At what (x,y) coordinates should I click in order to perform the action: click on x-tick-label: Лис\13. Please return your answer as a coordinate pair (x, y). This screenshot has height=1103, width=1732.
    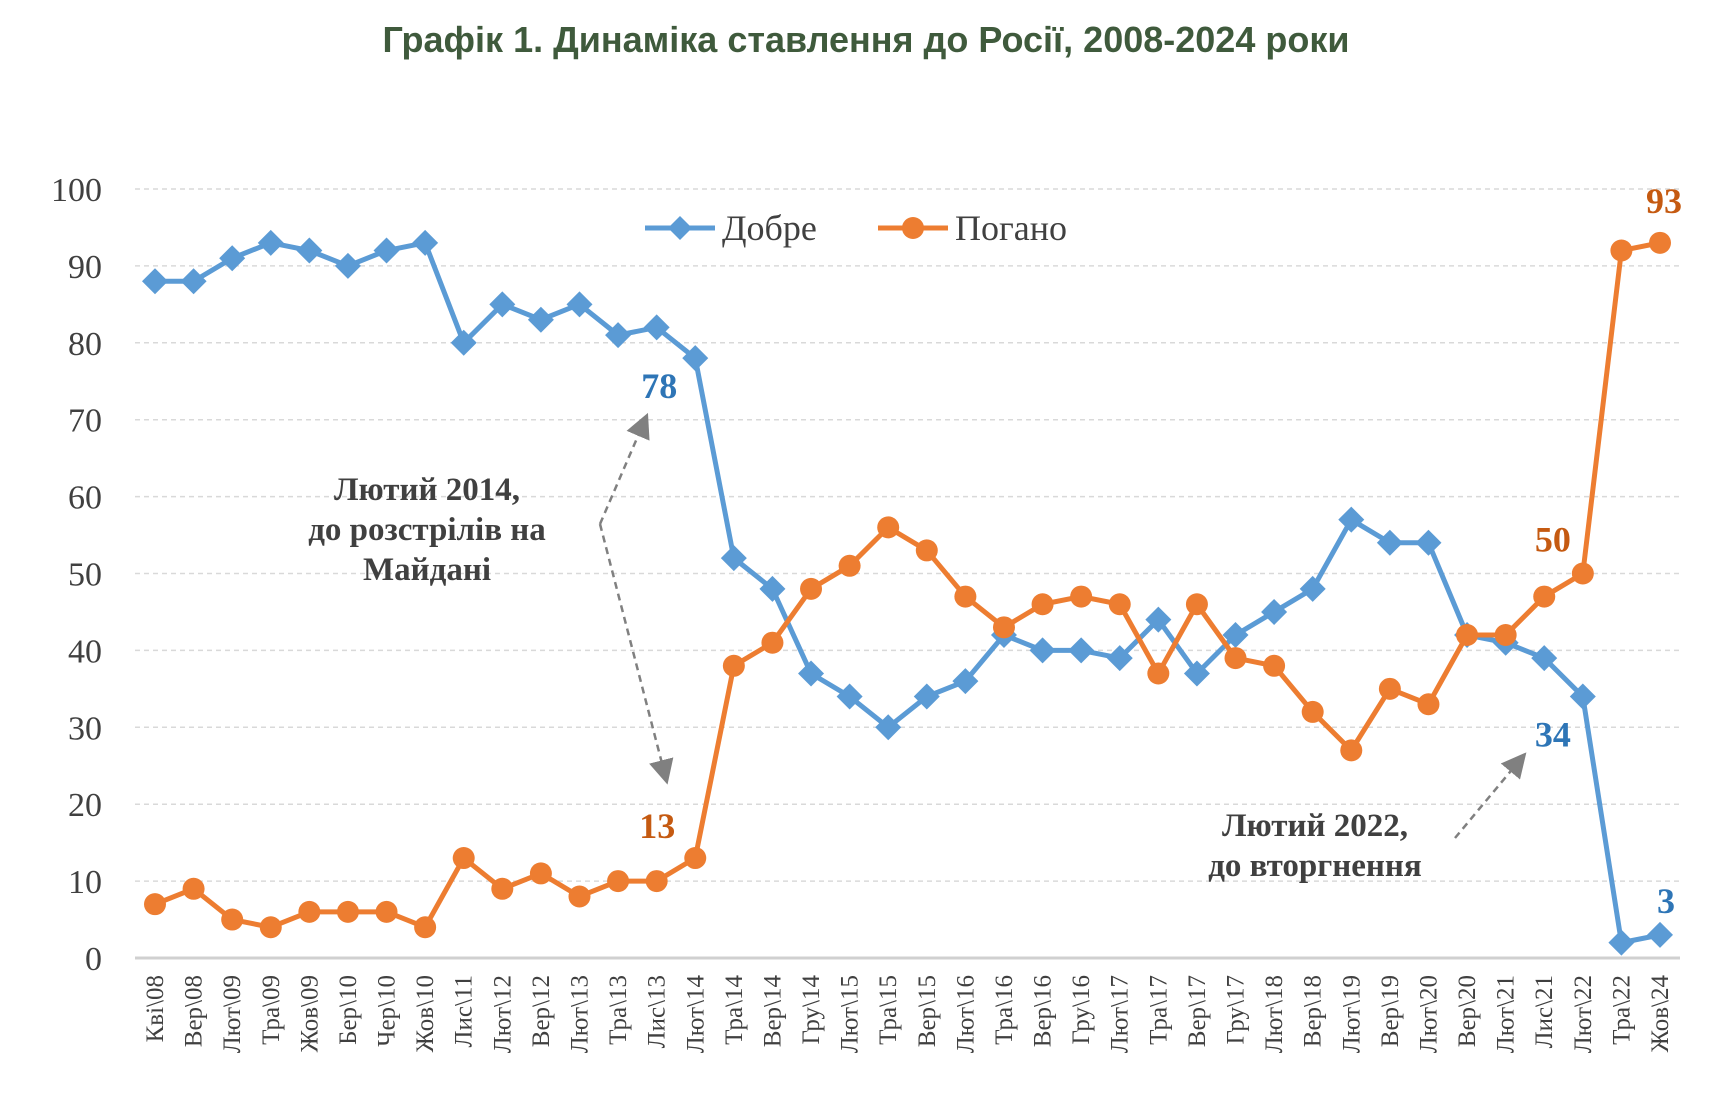
    Looking at the image, I should click on (657, 1011).